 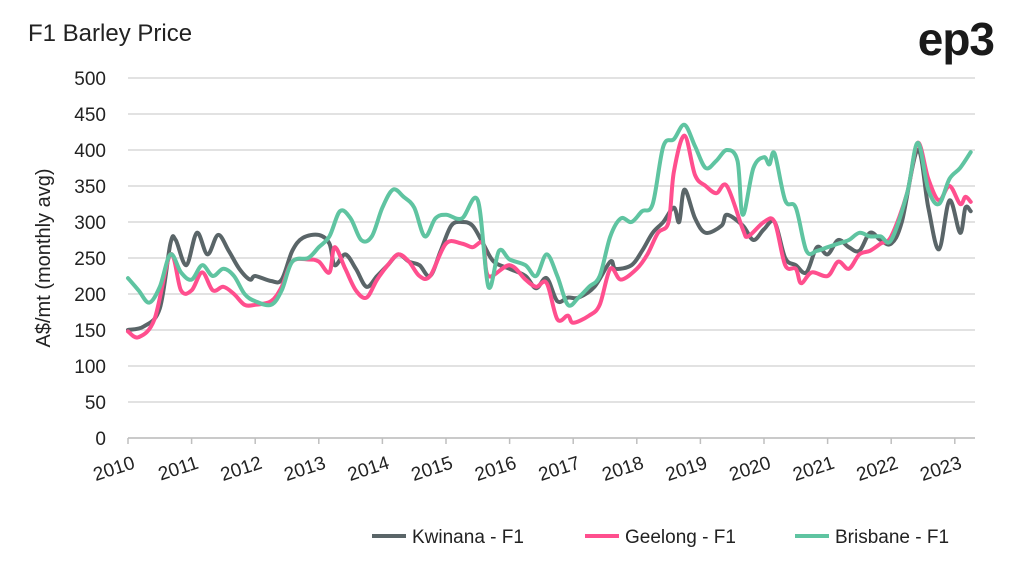 What do you see at coordinates (877, 469) in the screenshot?
I see `x-tick-label: 2022` at bounding box center [877, 469].